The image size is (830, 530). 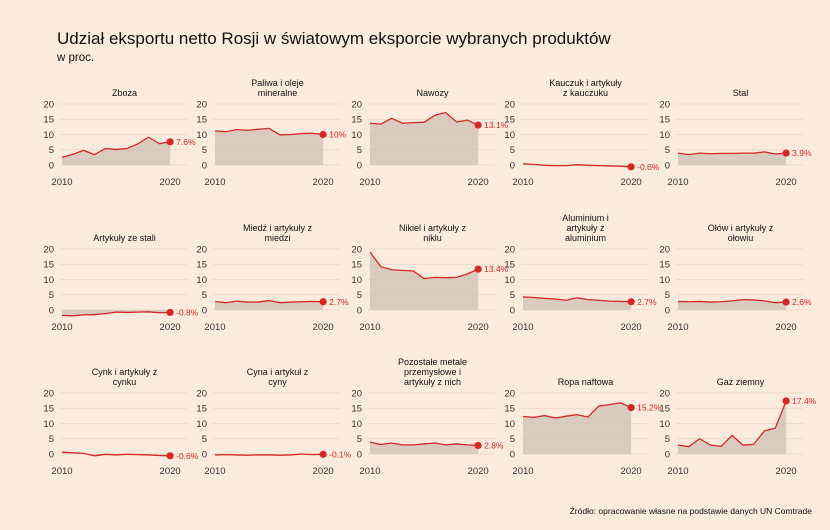 I want to click on panel-title: Cyna i artykuł z cyny, so click(x=278, y=377).